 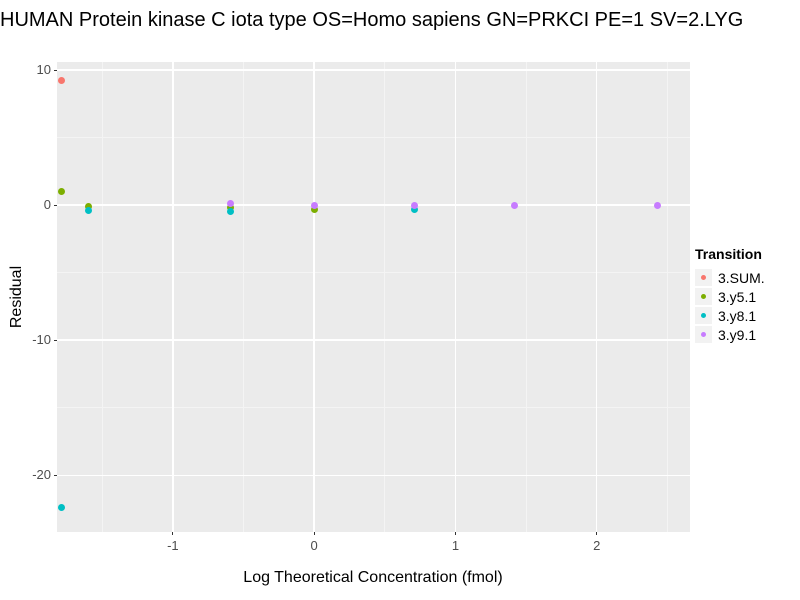 What do you see at coordinates (41, 475) in the screenshot?
I see `y-tick-label: -20` at bounding box center [41, 475].